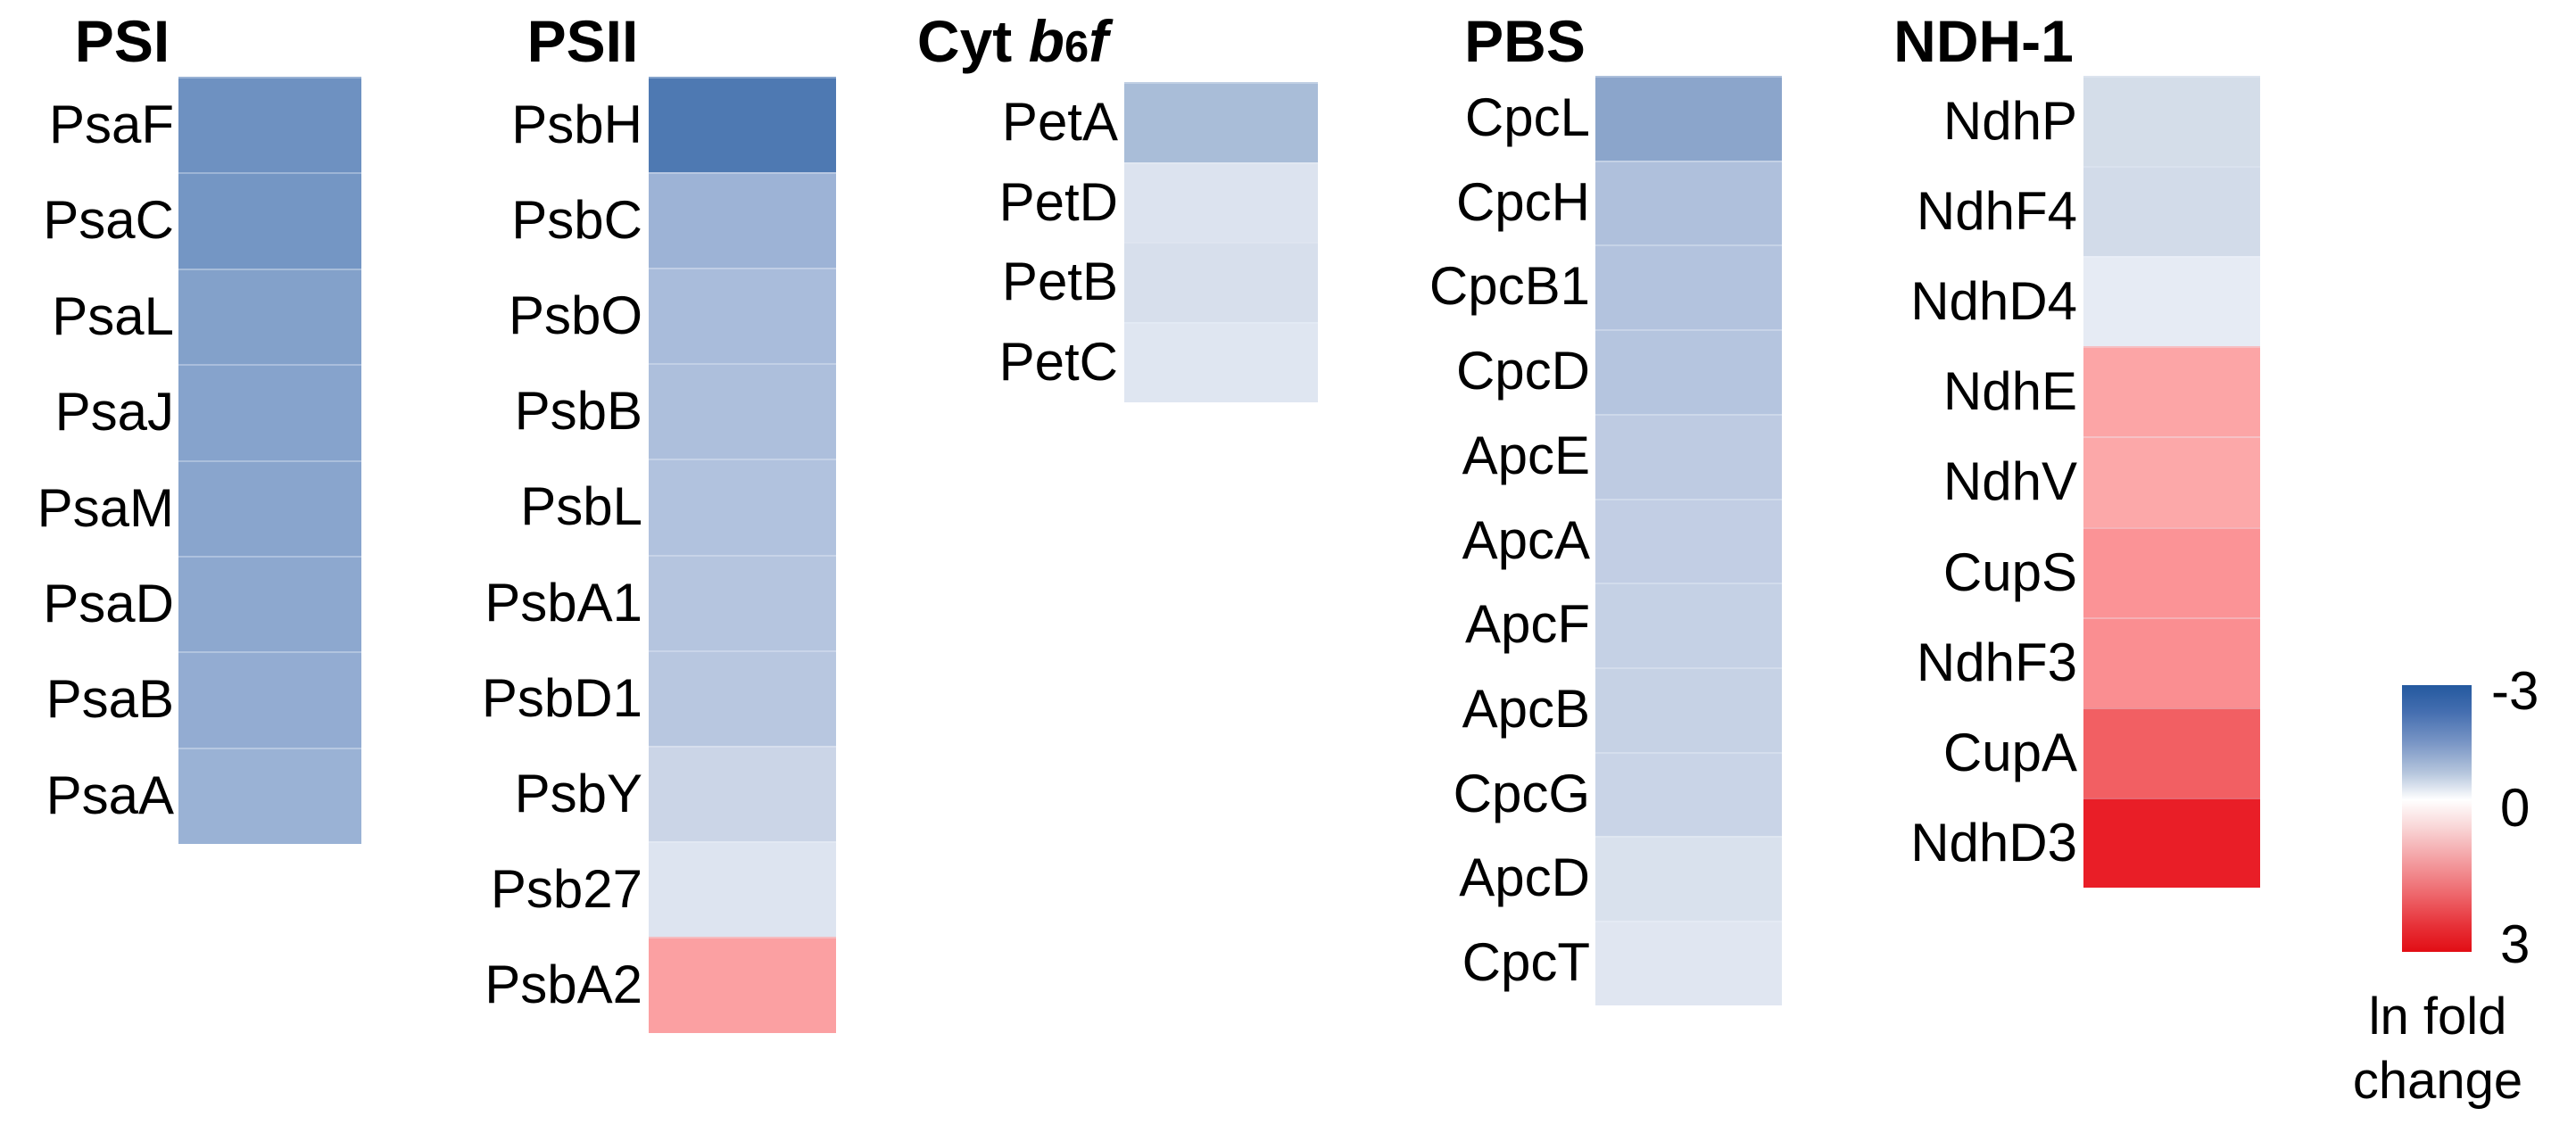 This screenshot has height=1141, width=2576. Describe the element at coordinates (110, 795) in the screenshot. I see `row-label-psaa: PsaA` at that location.